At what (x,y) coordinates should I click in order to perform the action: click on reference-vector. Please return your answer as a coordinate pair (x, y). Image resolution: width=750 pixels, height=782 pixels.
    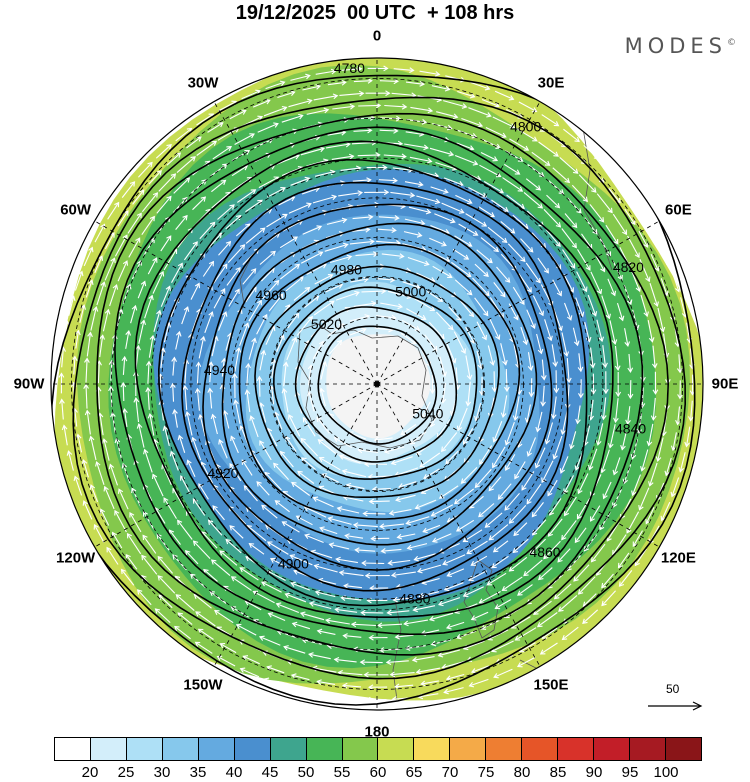
    Looking at the image, I should click on (675, 706).